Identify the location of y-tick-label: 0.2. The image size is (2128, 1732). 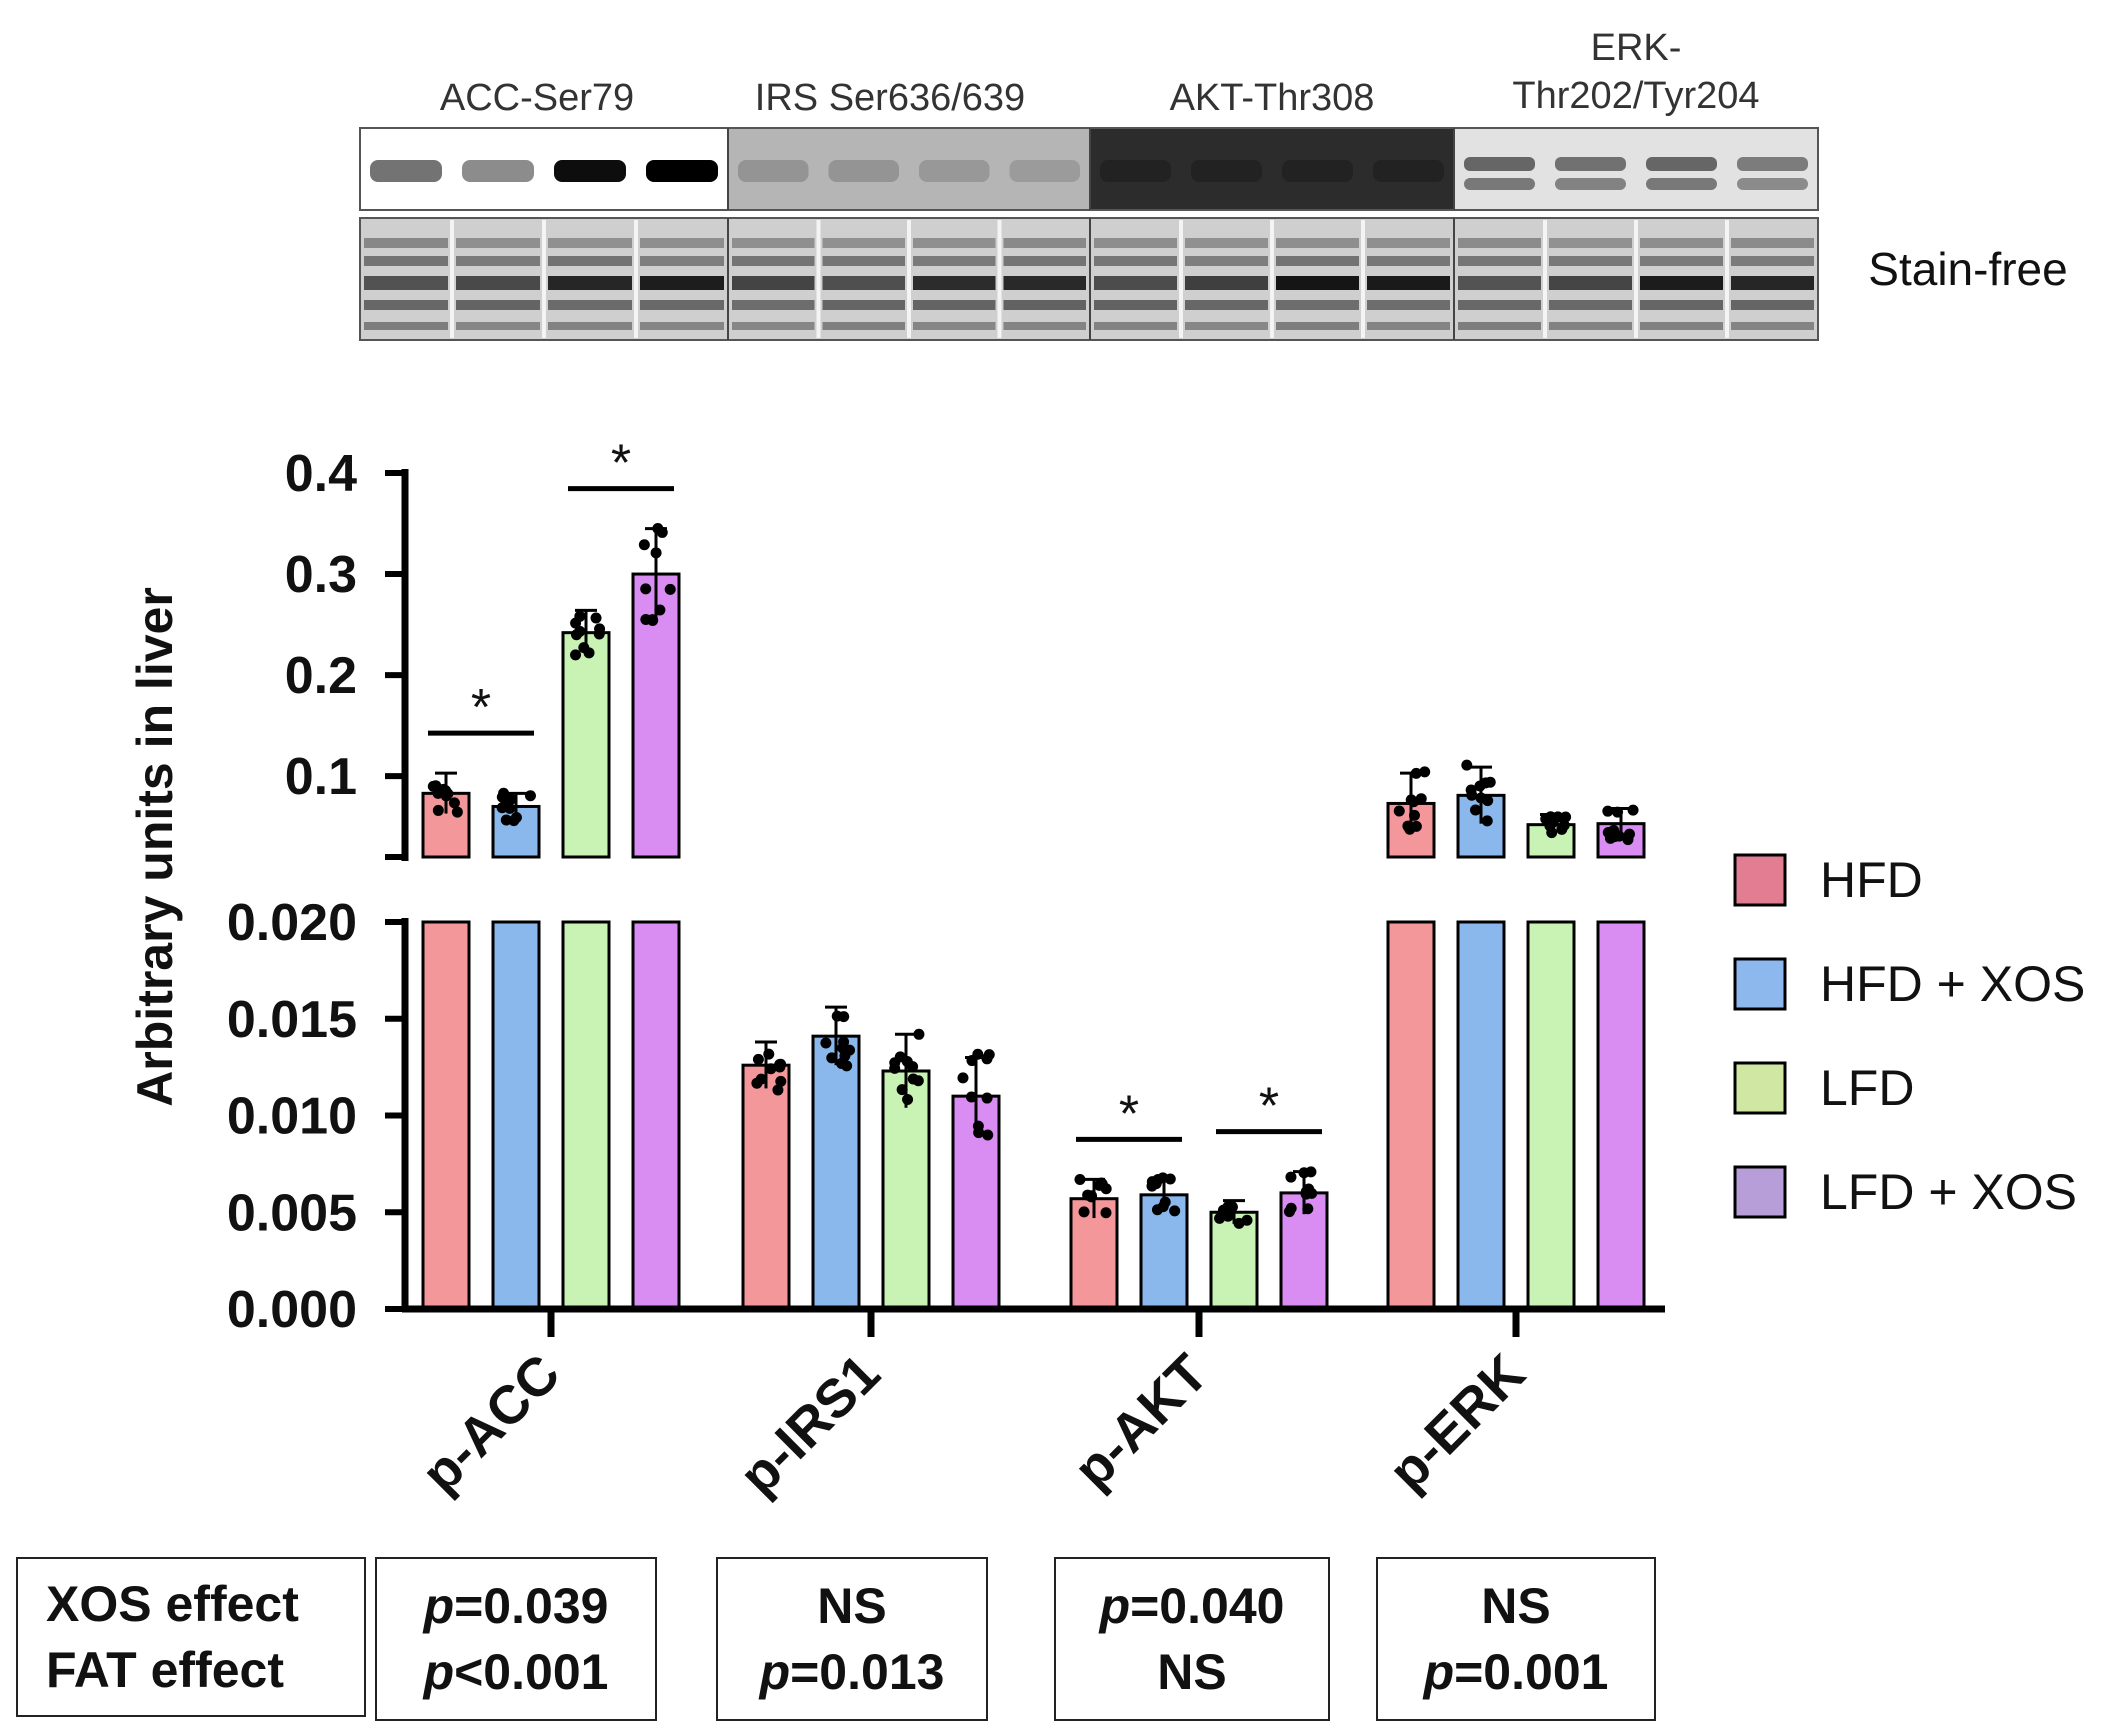
(321, 676).